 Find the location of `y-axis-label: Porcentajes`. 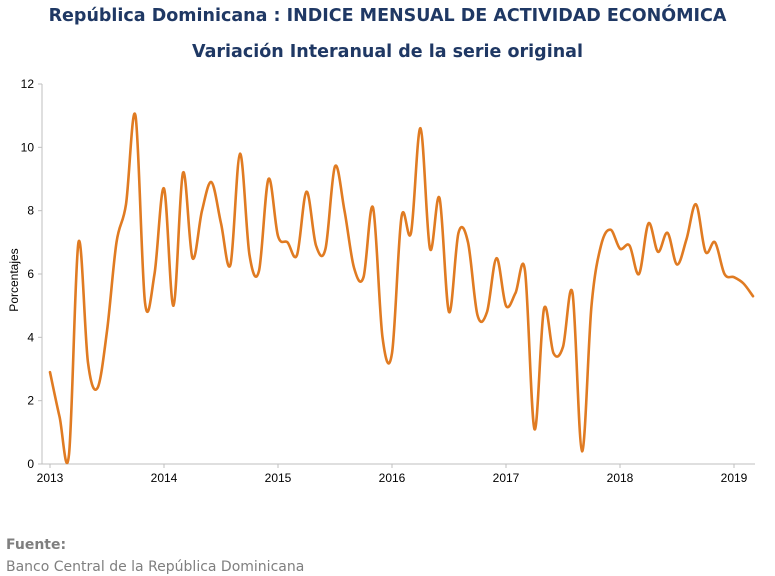

y-axis-label: Porcentajes is located at coordinates (14, 279).